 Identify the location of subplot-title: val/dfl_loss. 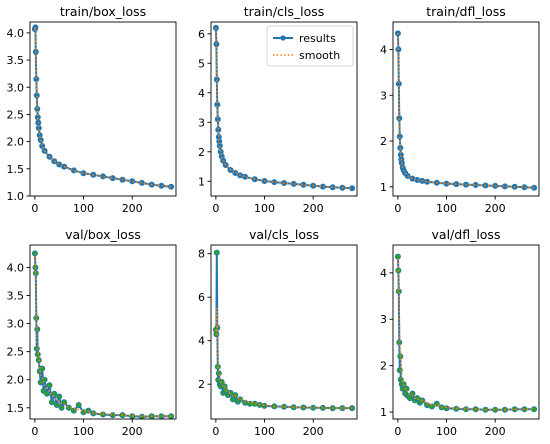
(466, 234).